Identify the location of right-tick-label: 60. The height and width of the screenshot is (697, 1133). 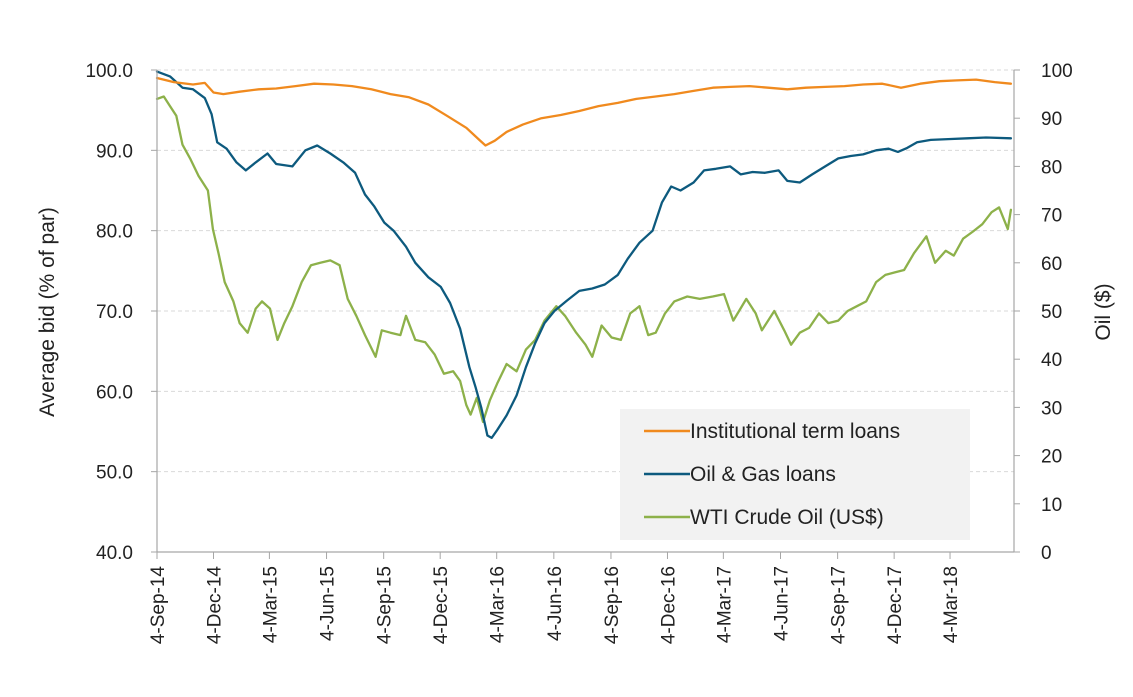
(1051, 264).